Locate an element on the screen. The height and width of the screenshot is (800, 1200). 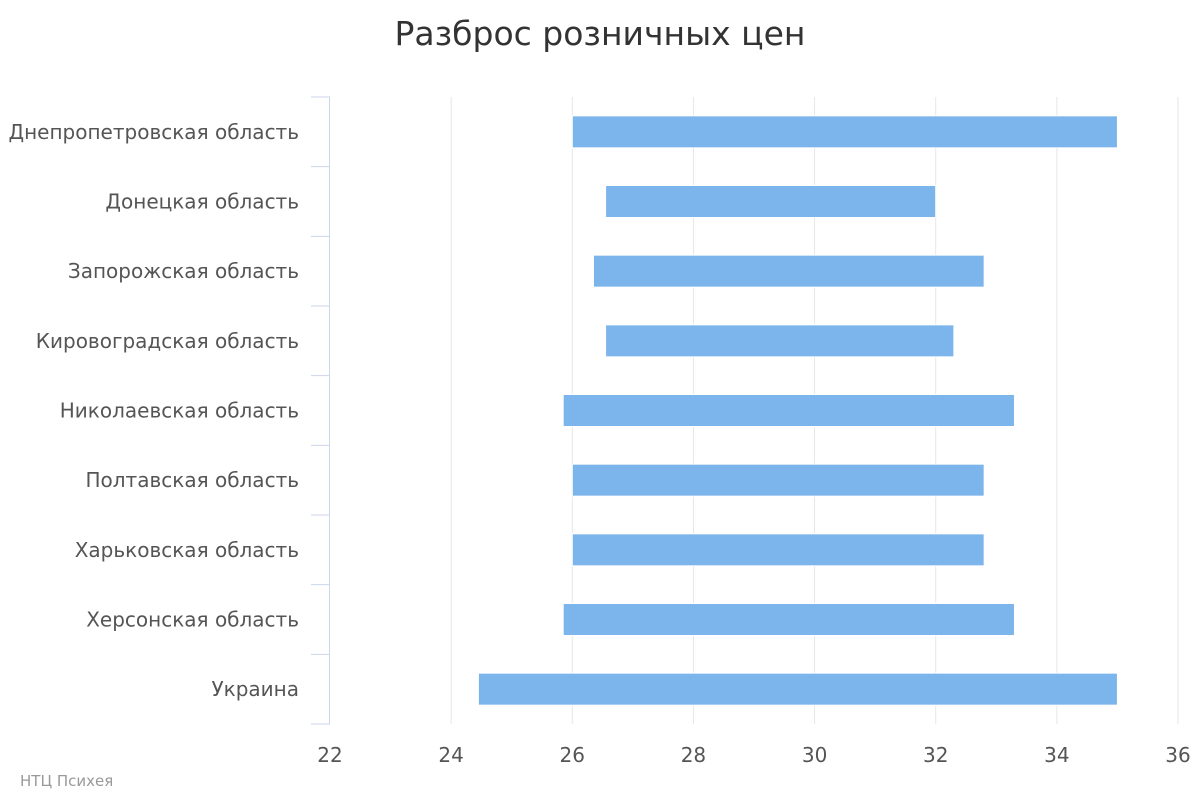
category-label: Полтавская область is located at coordinates (192, 480).